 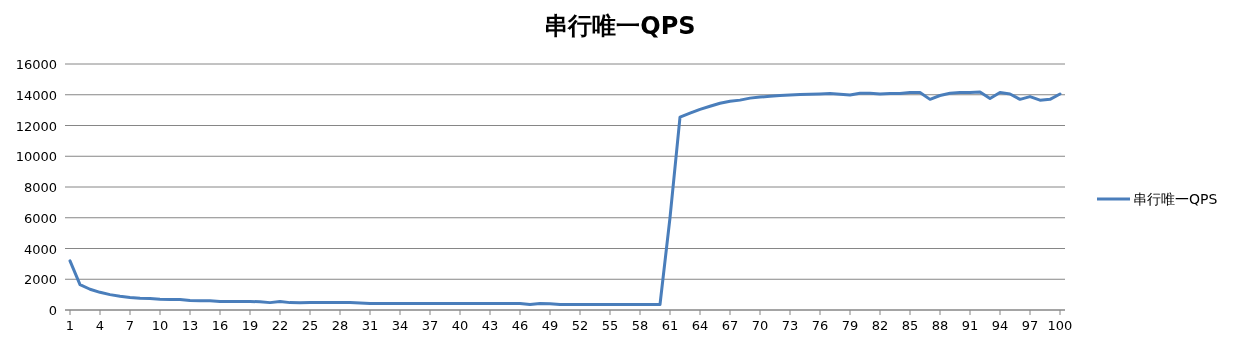 I want to click on x-tick-label: 4, so click(x=100, y=325).